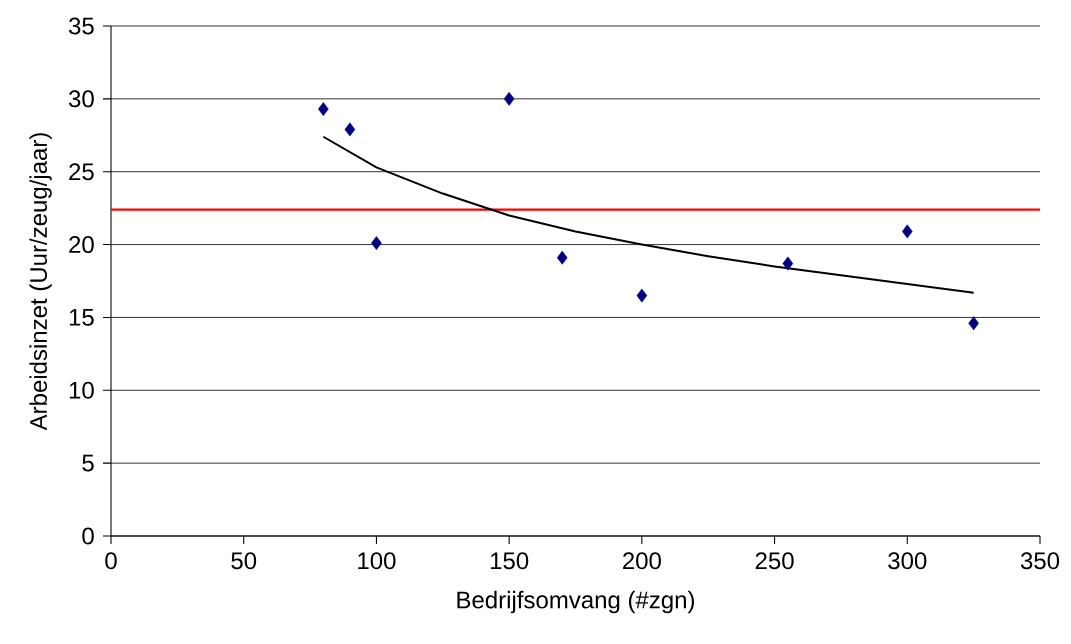 The image size is (1071, 644). Describe the element at coordinates (81, 245) in the screenshot. I see `y-tick-label: 20` at that location.